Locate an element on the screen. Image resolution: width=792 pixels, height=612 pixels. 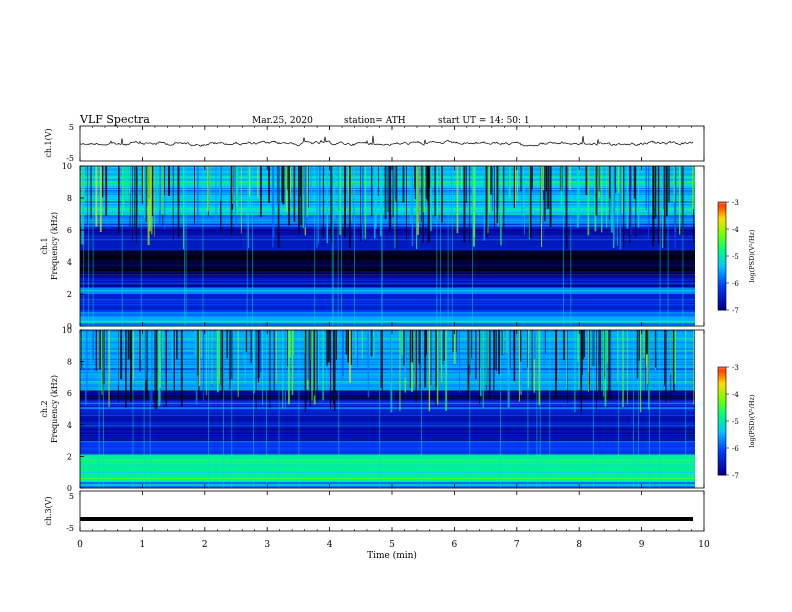
colorbar-label: log(PSD)(V²/Hz) is located at coordinates (752, 420).